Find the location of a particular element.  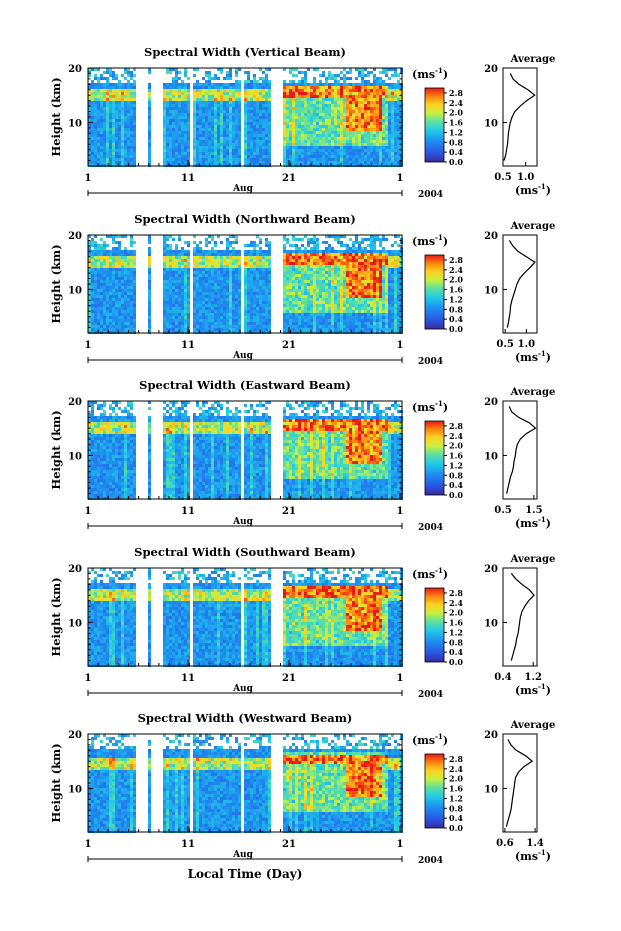

average-x-tick-label: 1.2 is located at coordinates (533, 677).